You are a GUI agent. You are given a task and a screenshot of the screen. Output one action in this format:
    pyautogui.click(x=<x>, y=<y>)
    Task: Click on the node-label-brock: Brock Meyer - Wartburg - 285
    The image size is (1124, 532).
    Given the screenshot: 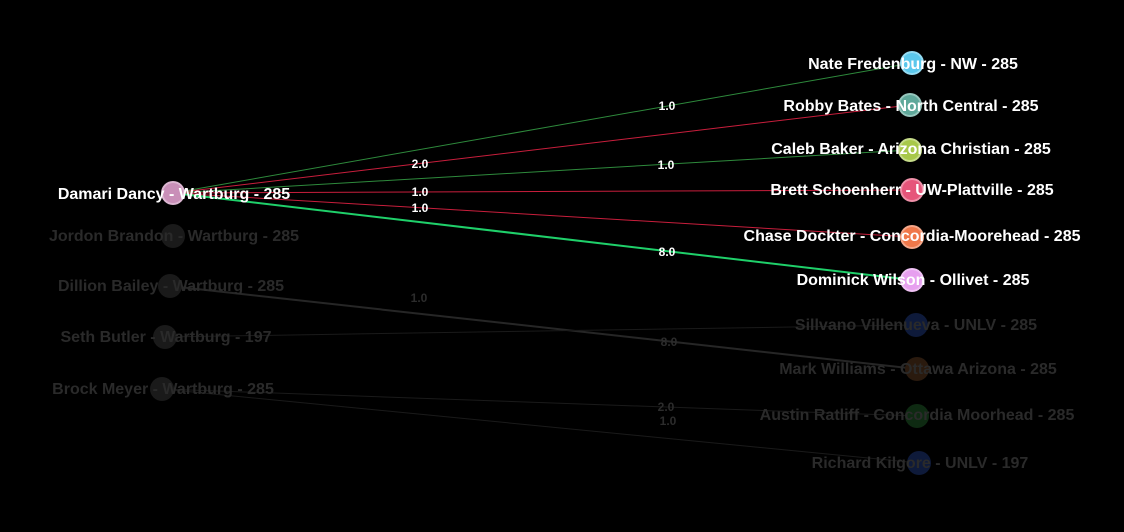 What is the action you would take?
    pyautogui.click(x=163, y=389)
    